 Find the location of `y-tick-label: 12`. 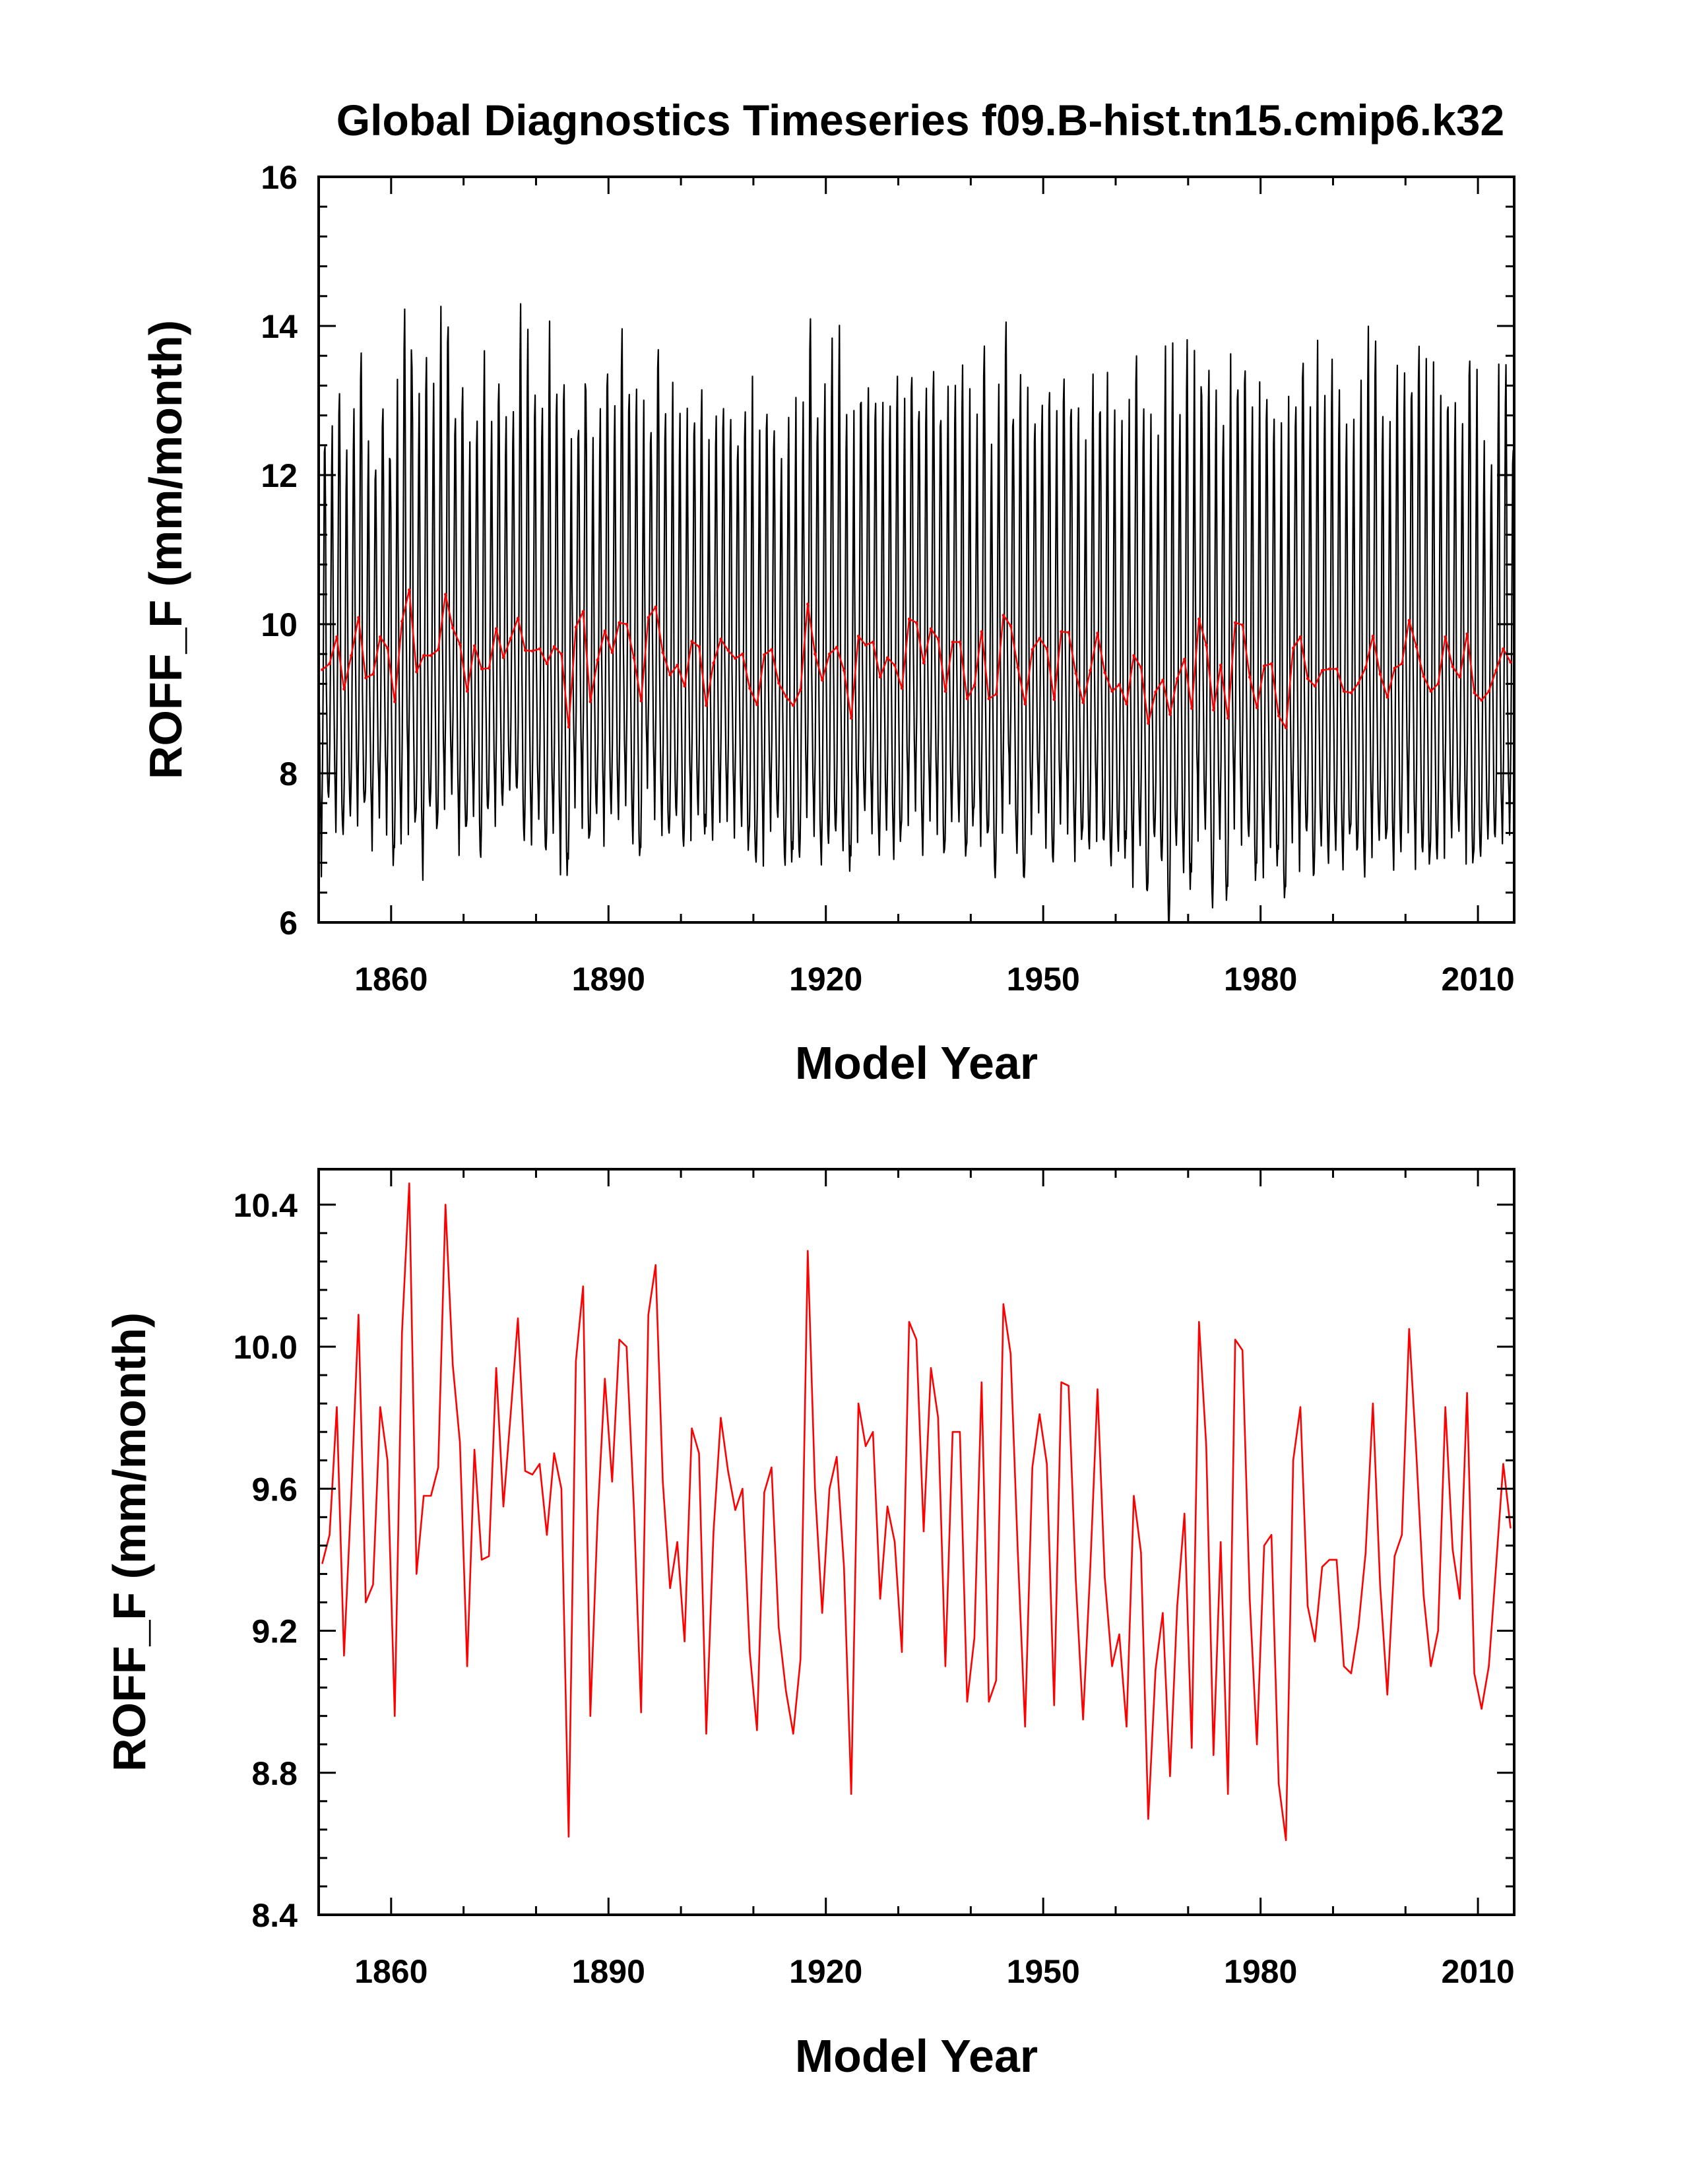

y-tick-label: 12 is located at coordinates (279, 475).